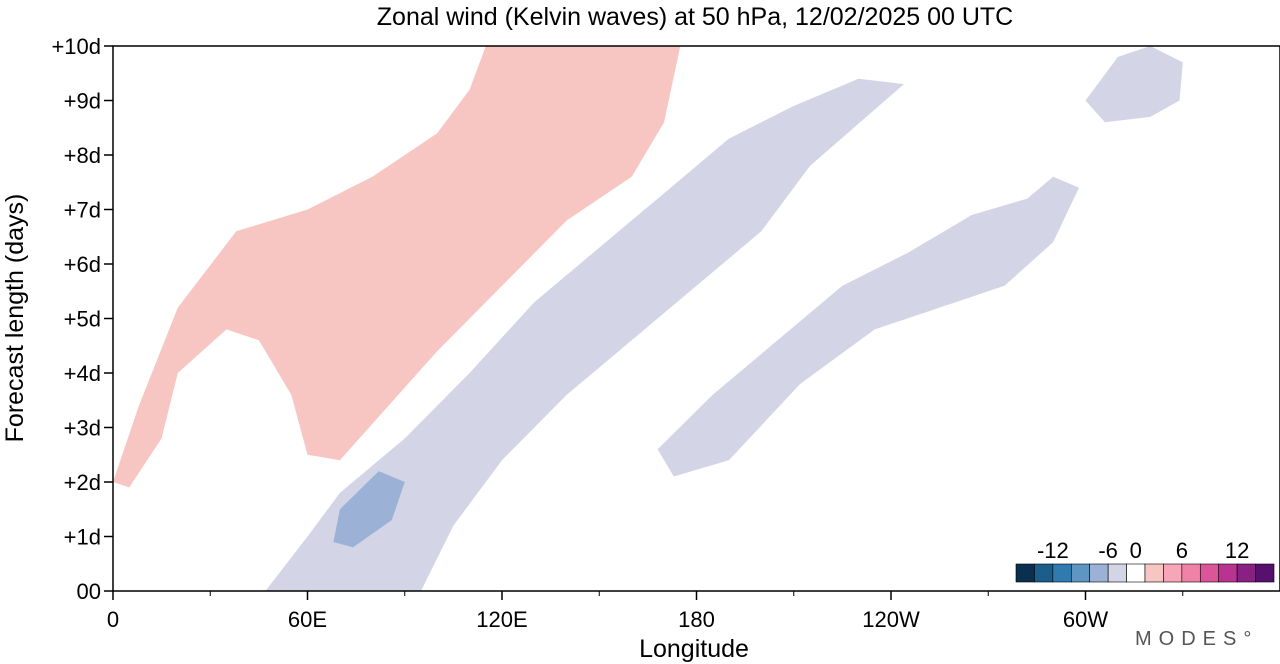  Describe the element at coordinates (76, 46) in the screenshot. I see `y-tick-label: +10d` at that location.